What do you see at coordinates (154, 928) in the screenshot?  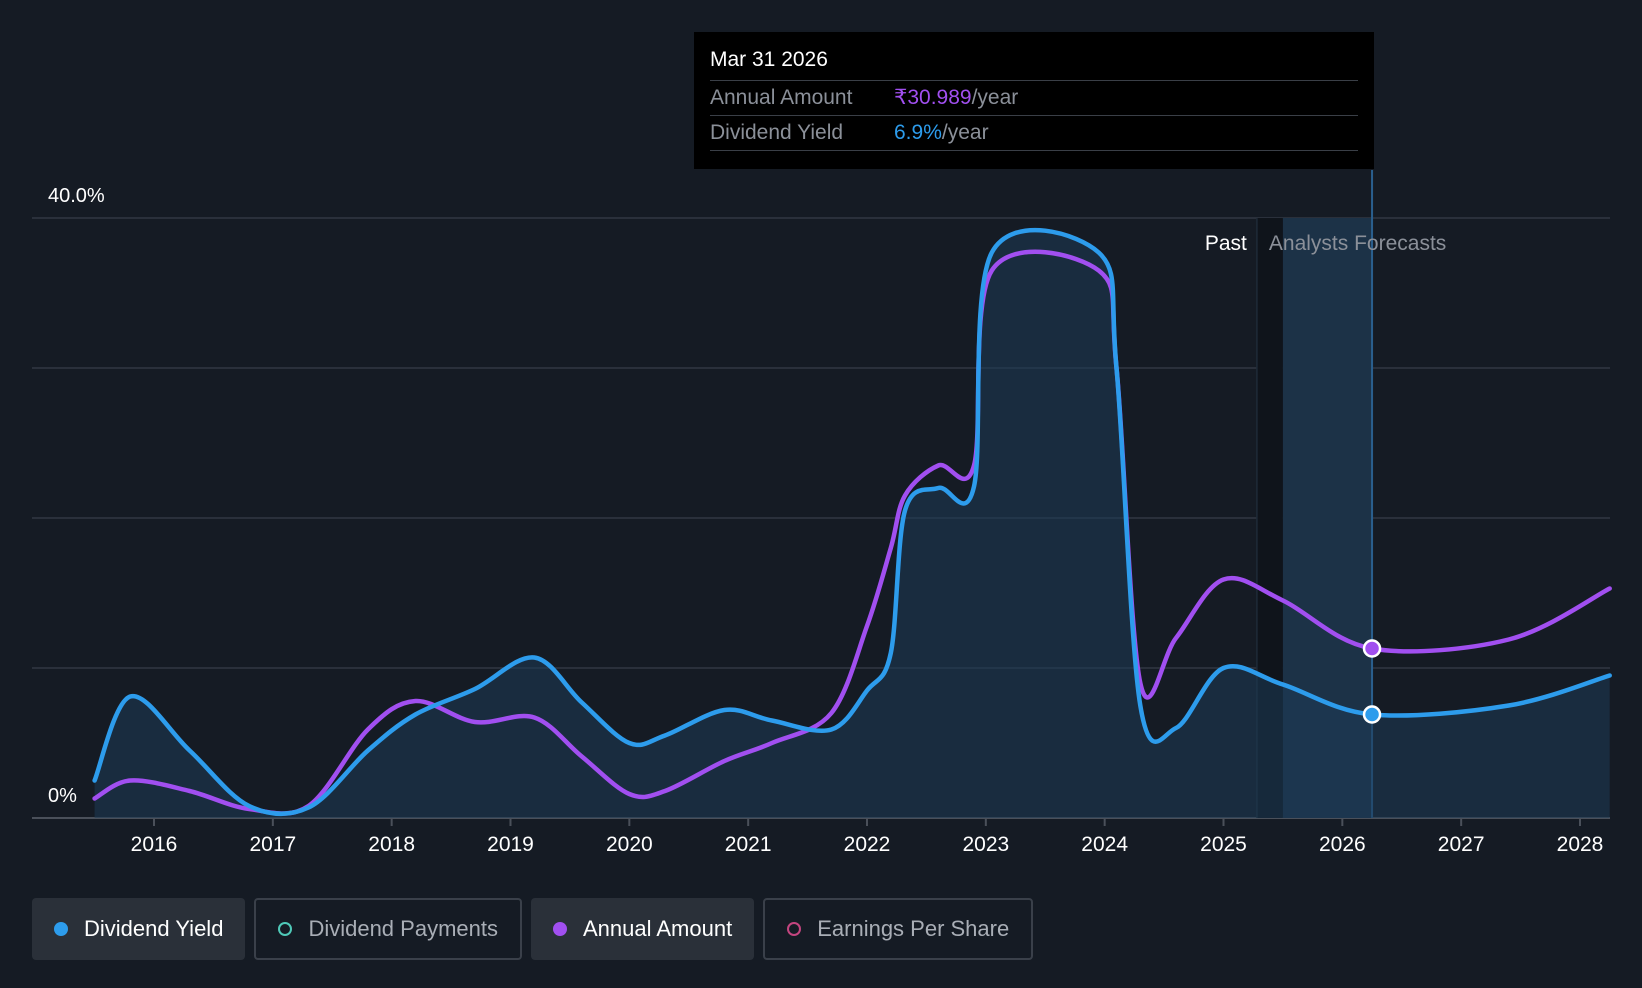 I see `legend-label: Dividend Yield` at bounding box center [154, 928].